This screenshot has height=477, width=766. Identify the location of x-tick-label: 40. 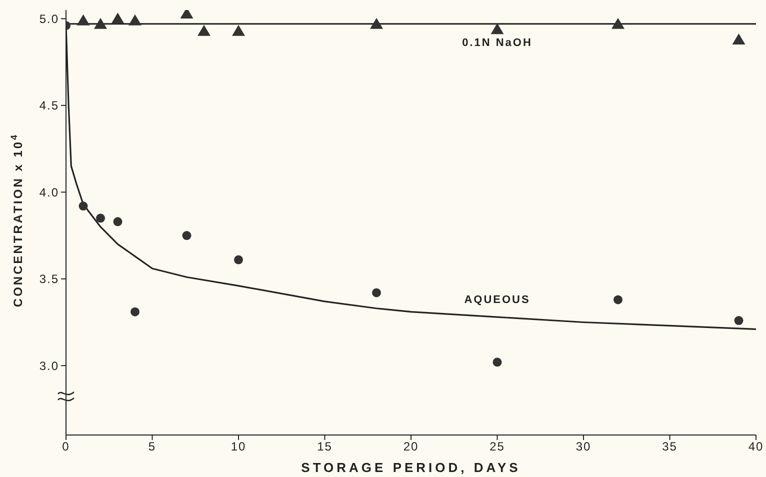
(756, 447).